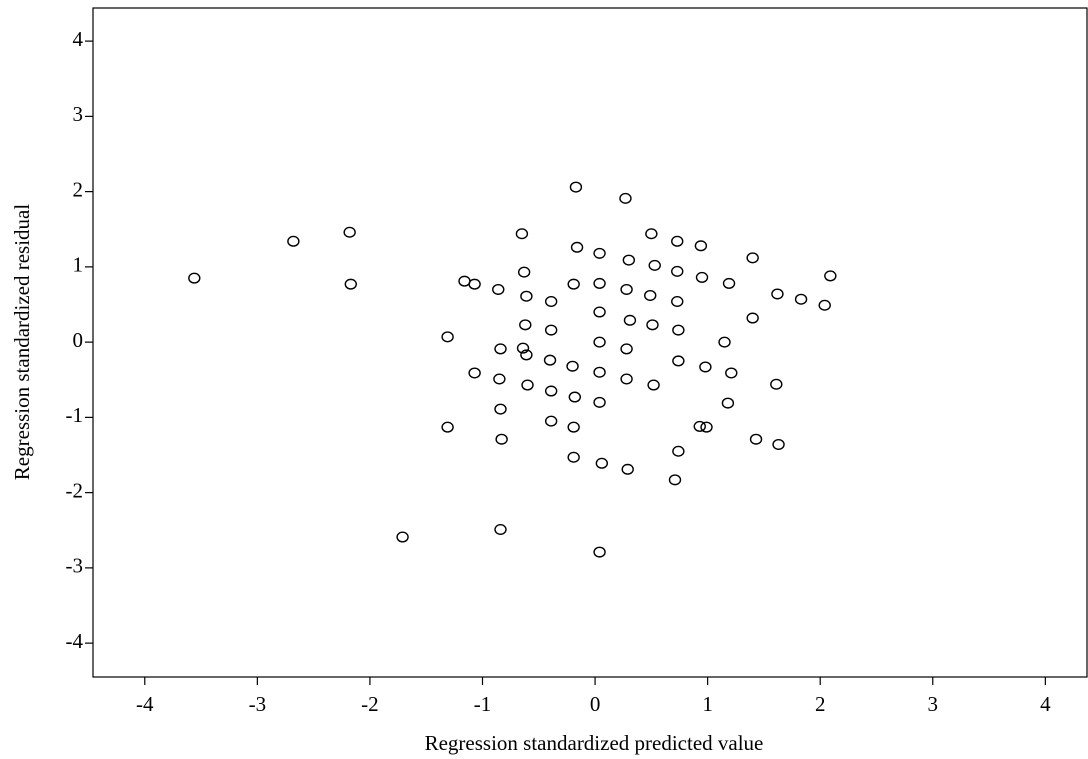  What do you see at coordinates (933, 704) in the screenshot?
I see `x-tick-label: 3` at bounding box center [933, 704].